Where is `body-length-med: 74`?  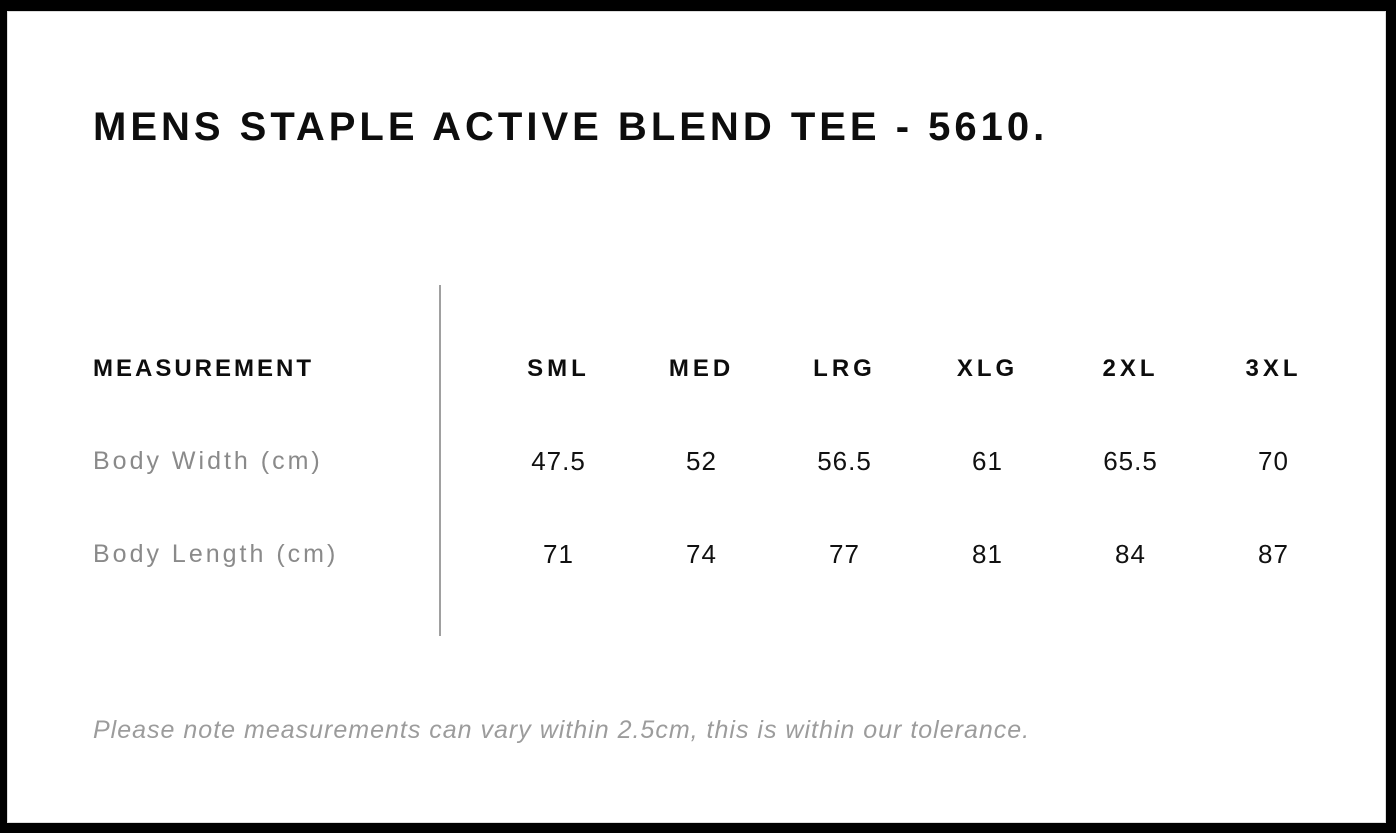
body-length-med: 74 is located at coordinates (701, 554).